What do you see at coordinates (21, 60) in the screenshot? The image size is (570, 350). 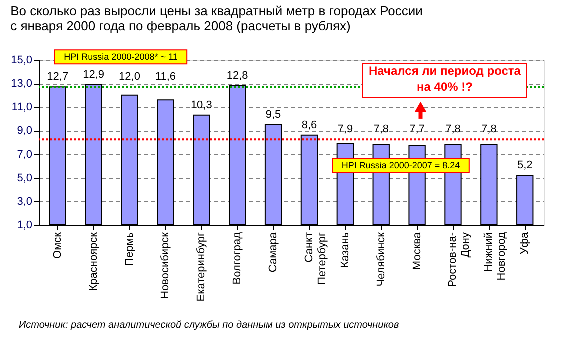 I see `y-tick-label: 15,0` at bounding box center [21, 60].